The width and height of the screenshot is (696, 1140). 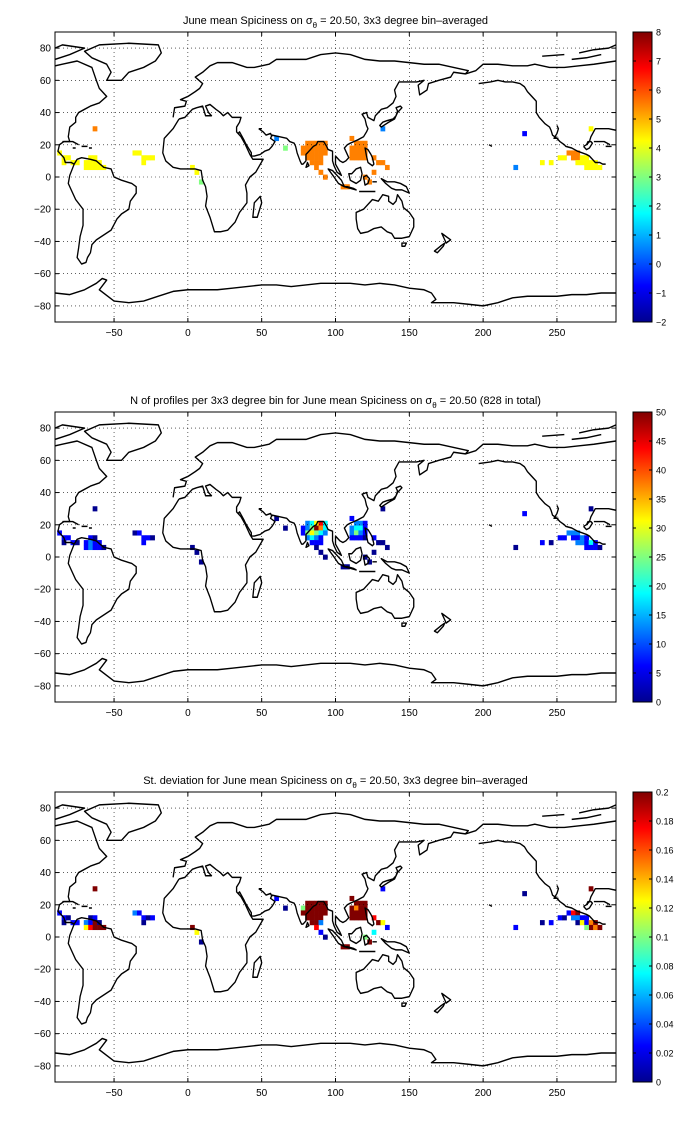 I want to click on colorbar-tick-label: 0.12, so click(x=665, y=909).